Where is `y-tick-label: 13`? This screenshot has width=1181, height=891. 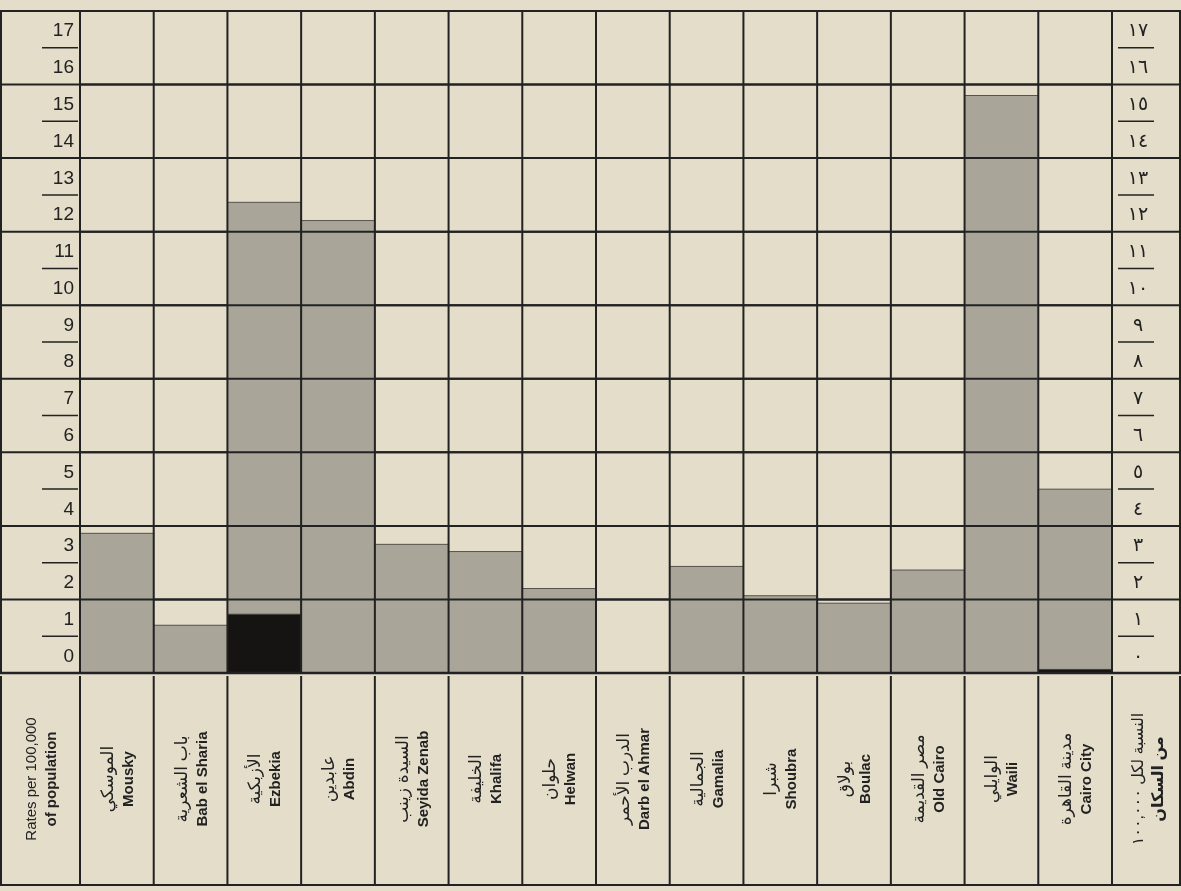 y-tick-label: 13 is located at coordinates (63, 177).